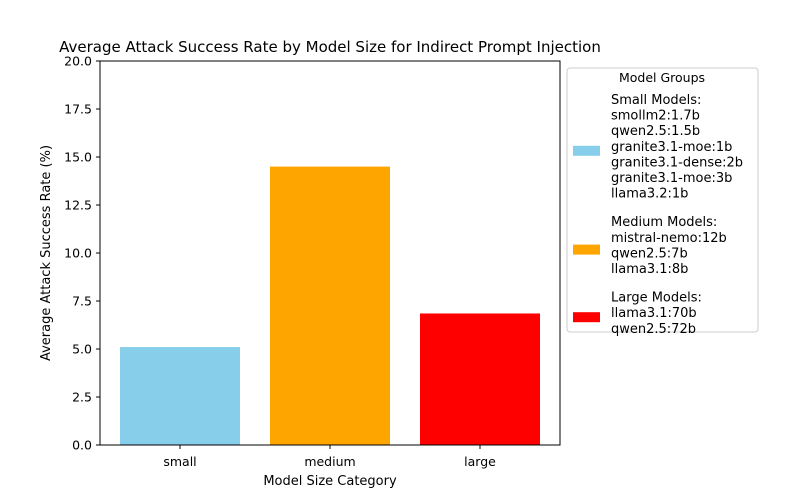 The image size is (800, 504). Describe the element at coordinates (78, 157) in the screenshot. I see `y-tick-label-6: 15.0` at that location.